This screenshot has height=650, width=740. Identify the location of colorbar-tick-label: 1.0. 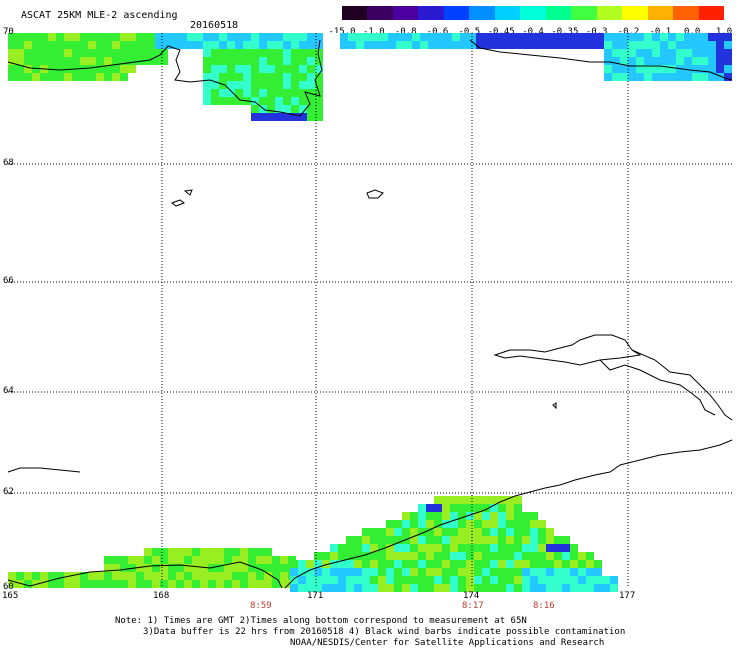
(724, 32).